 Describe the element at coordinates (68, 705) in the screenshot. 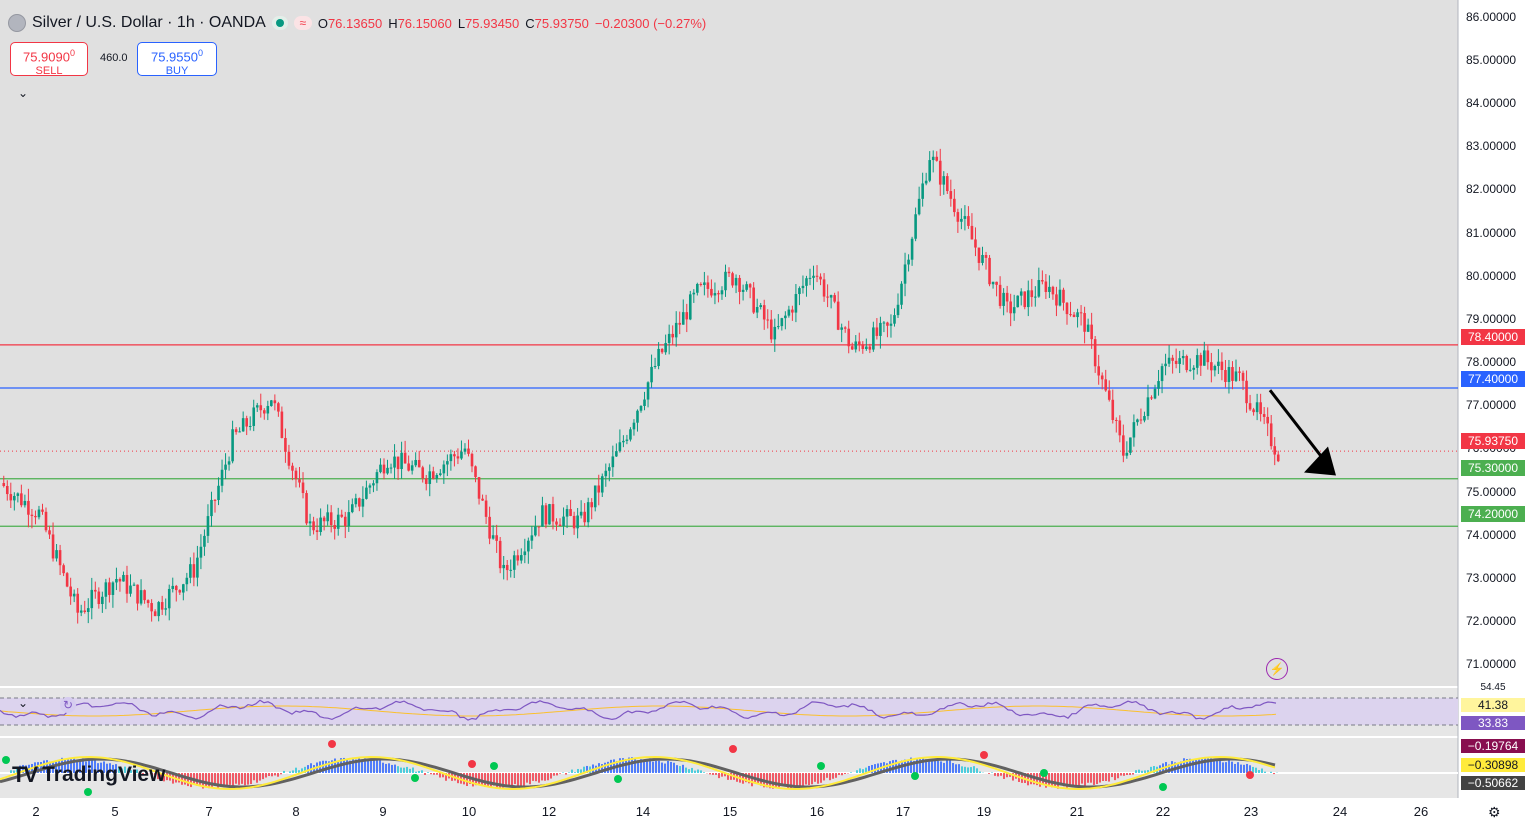

I see `refresh-icon: ↻` at that location.